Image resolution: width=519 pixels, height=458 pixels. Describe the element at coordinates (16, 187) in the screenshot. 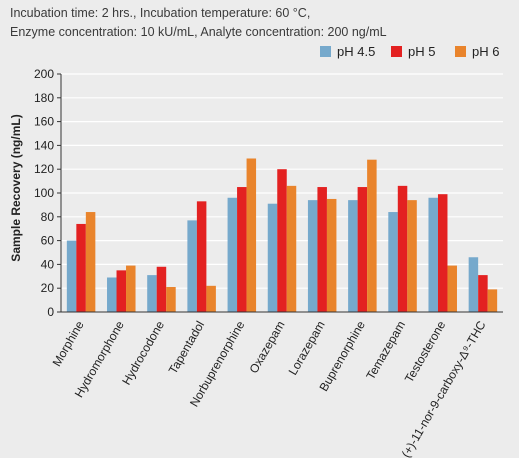

I see `y-axis-title: Sample Recovery (ng/mL)` at that location.